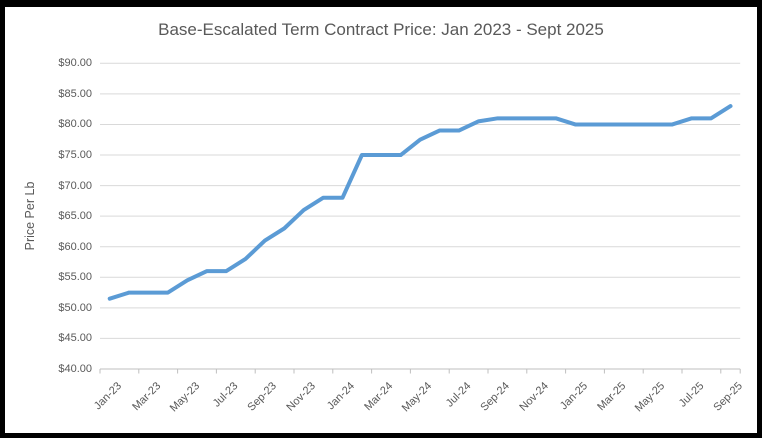 This screenshot has width=762, height=438. I want to click on y-axis-tick-label: $70.00, so click(75, 185).